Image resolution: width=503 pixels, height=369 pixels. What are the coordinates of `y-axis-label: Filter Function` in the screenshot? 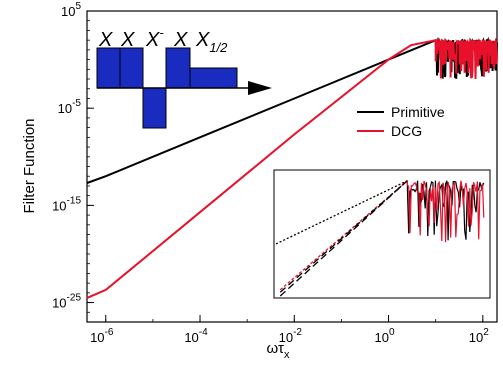 It's located at (29, 165).